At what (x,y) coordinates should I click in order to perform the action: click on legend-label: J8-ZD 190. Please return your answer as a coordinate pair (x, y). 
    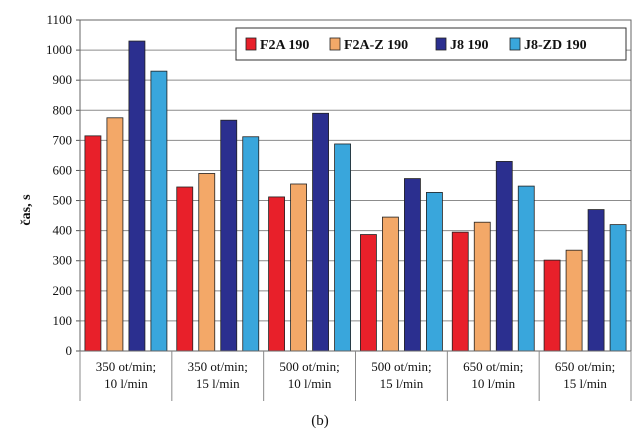
    Looking at the image, I should click on (555, 45).